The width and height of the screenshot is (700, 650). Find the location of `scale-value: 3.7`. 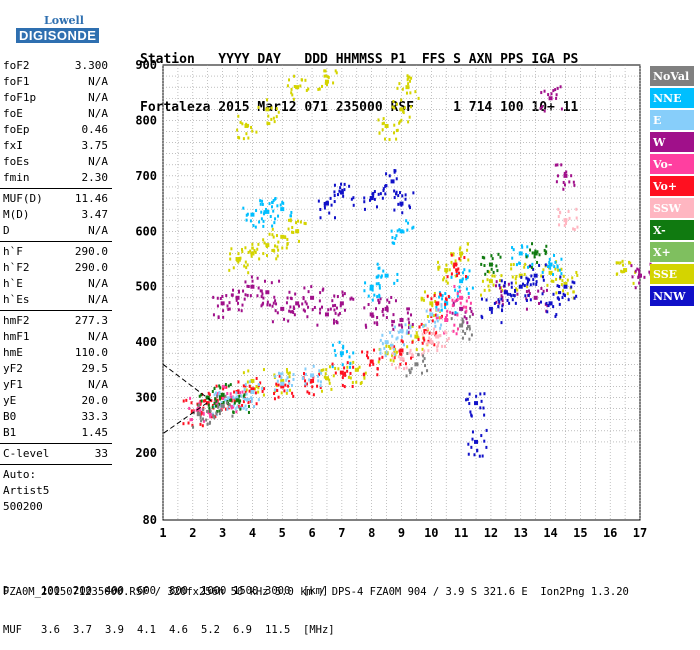

scale-value: 3.7 is located at coordinates (82, 630).